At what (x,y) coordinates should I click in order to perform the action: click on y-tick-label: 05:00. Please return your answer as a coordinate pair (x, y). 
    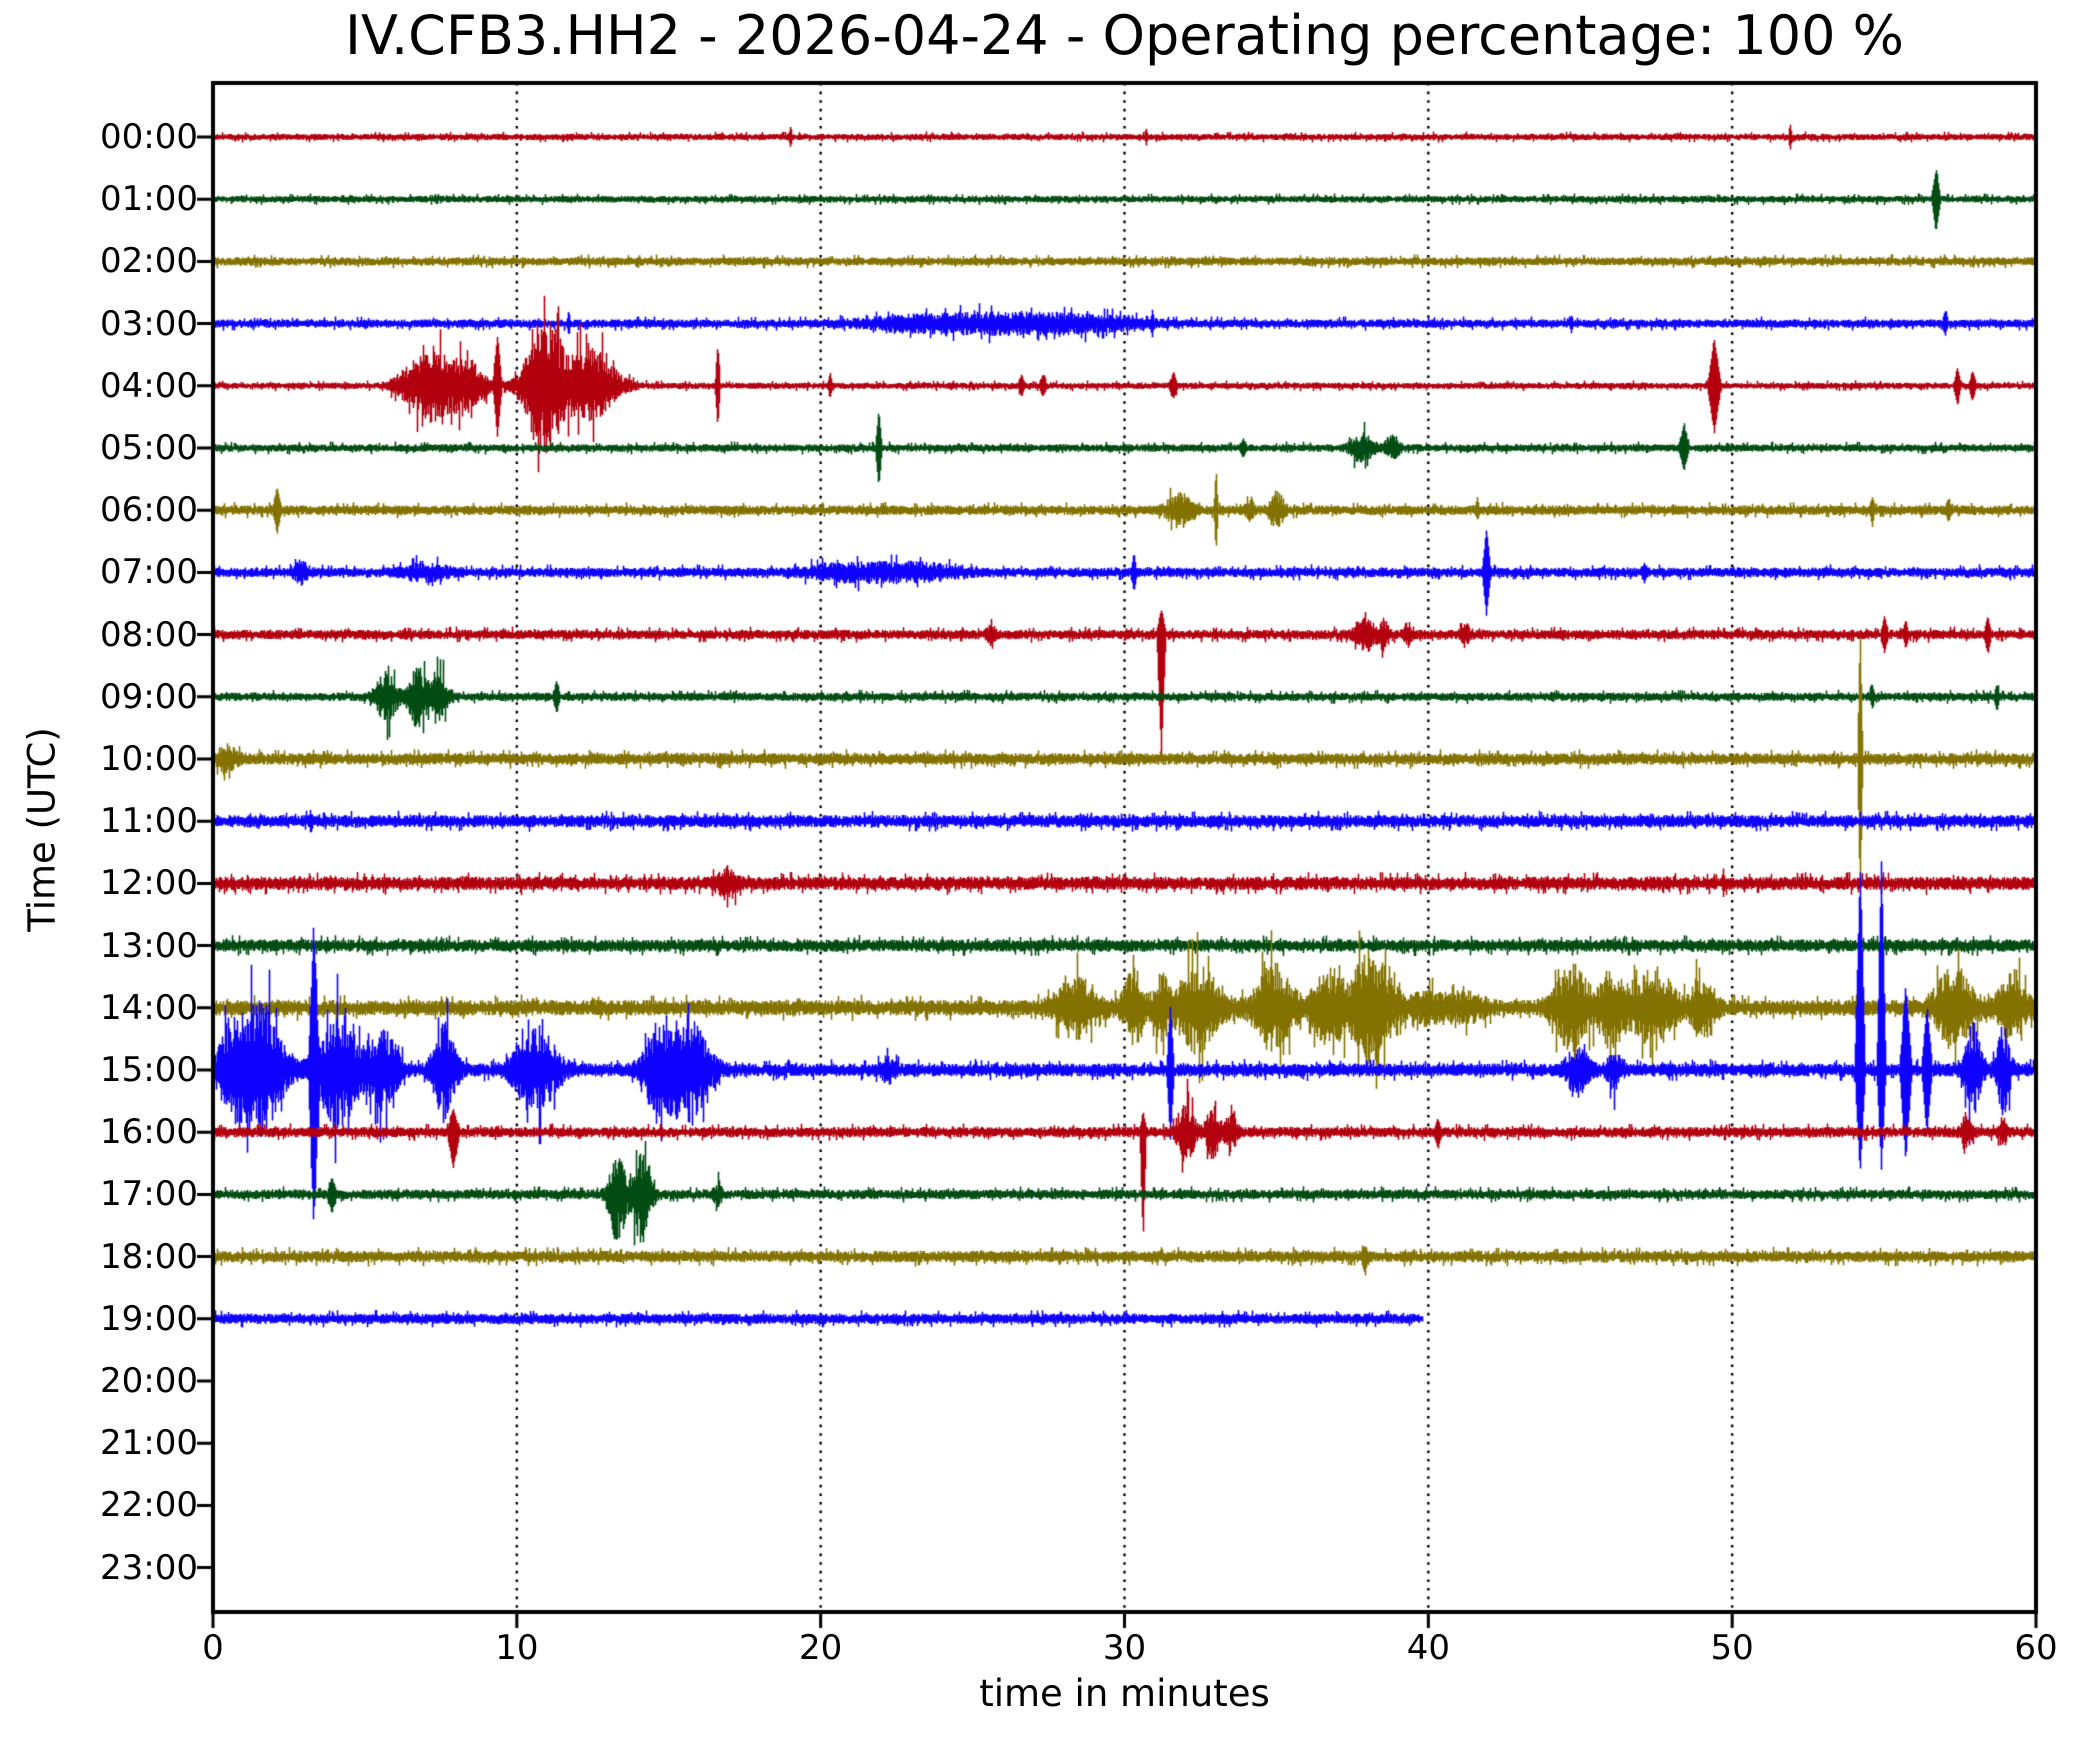
    Looking at the image, I should click on (149, 448).